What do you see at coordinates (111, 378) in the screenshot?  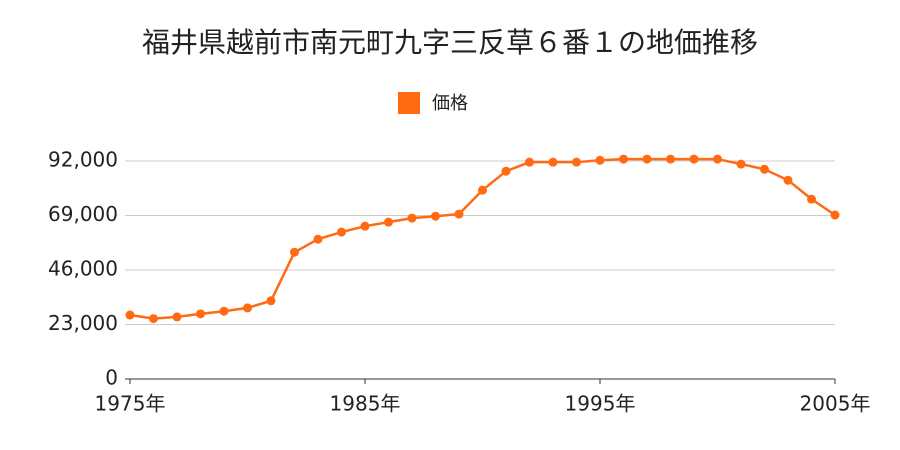 I see `y-tick-label: 0` at bounding box center [111, 378].